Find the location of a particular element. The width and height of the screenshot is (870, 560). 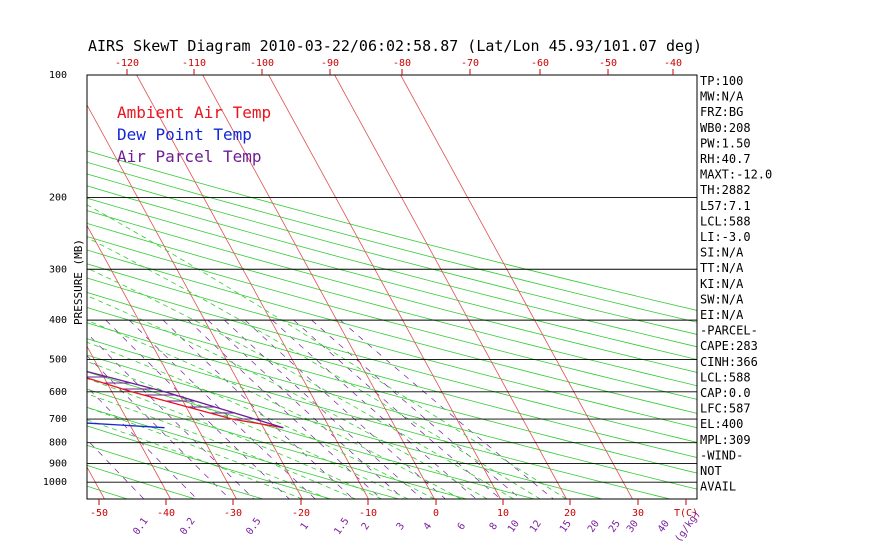

pressure-label: 200 is located at coordinates (58, 198).